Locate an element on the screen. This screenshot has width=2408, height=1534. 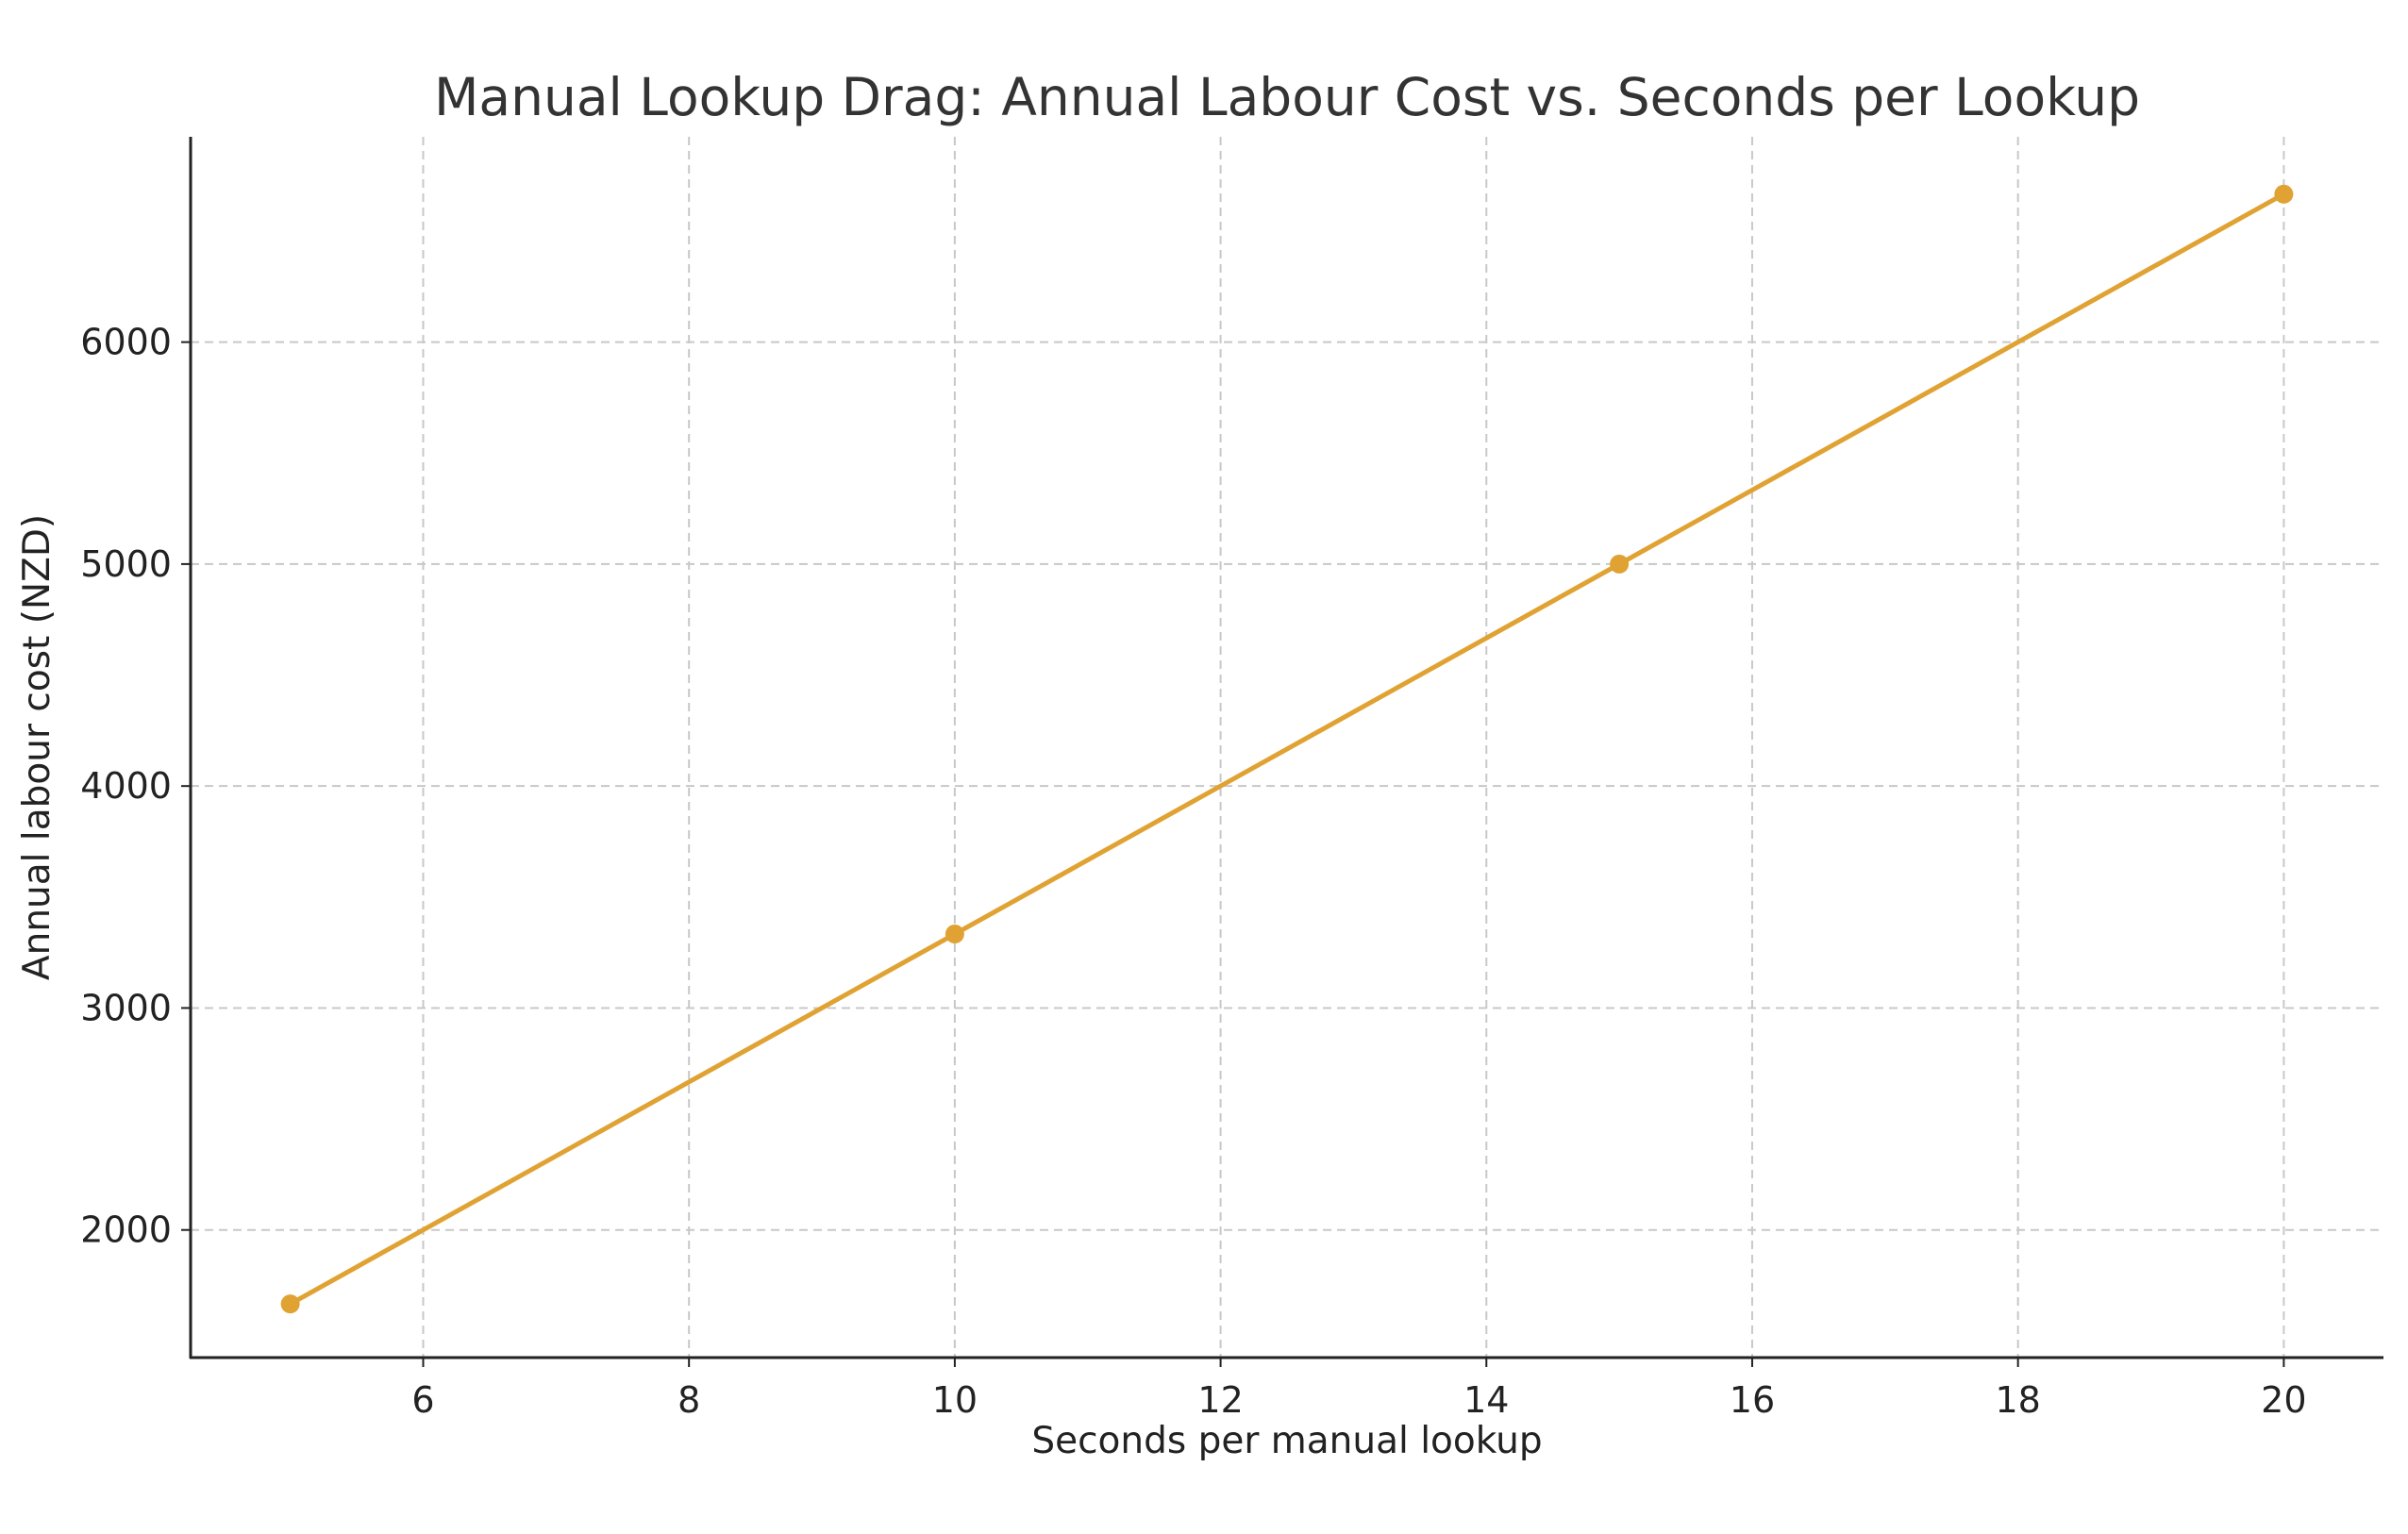
x-tick-label: 10 is located at coordinates (955, 1400).